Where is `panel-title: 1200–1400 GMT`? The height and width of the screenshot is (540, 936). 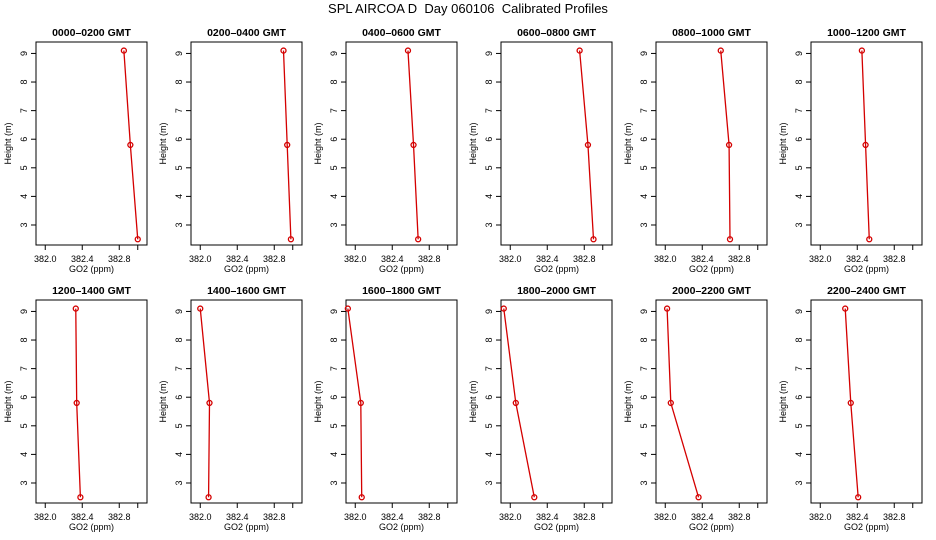 panel-title: 1200–1400 GMT is located at coordinates (91, 291).